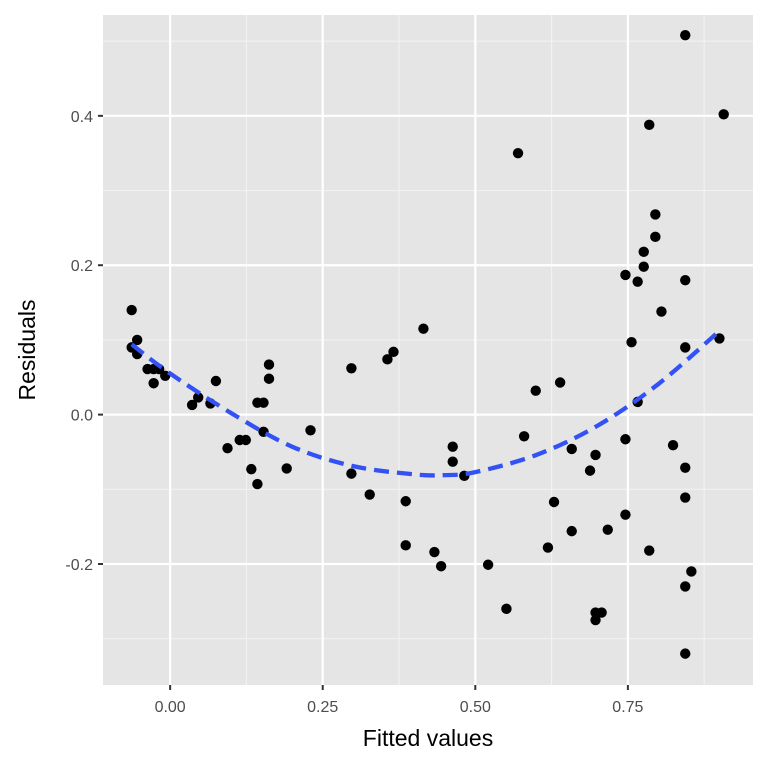 Image resolution: width=768 pixels, height=768 pixels. I want to click on y-tick-label: 0.0, so click(82, 416).